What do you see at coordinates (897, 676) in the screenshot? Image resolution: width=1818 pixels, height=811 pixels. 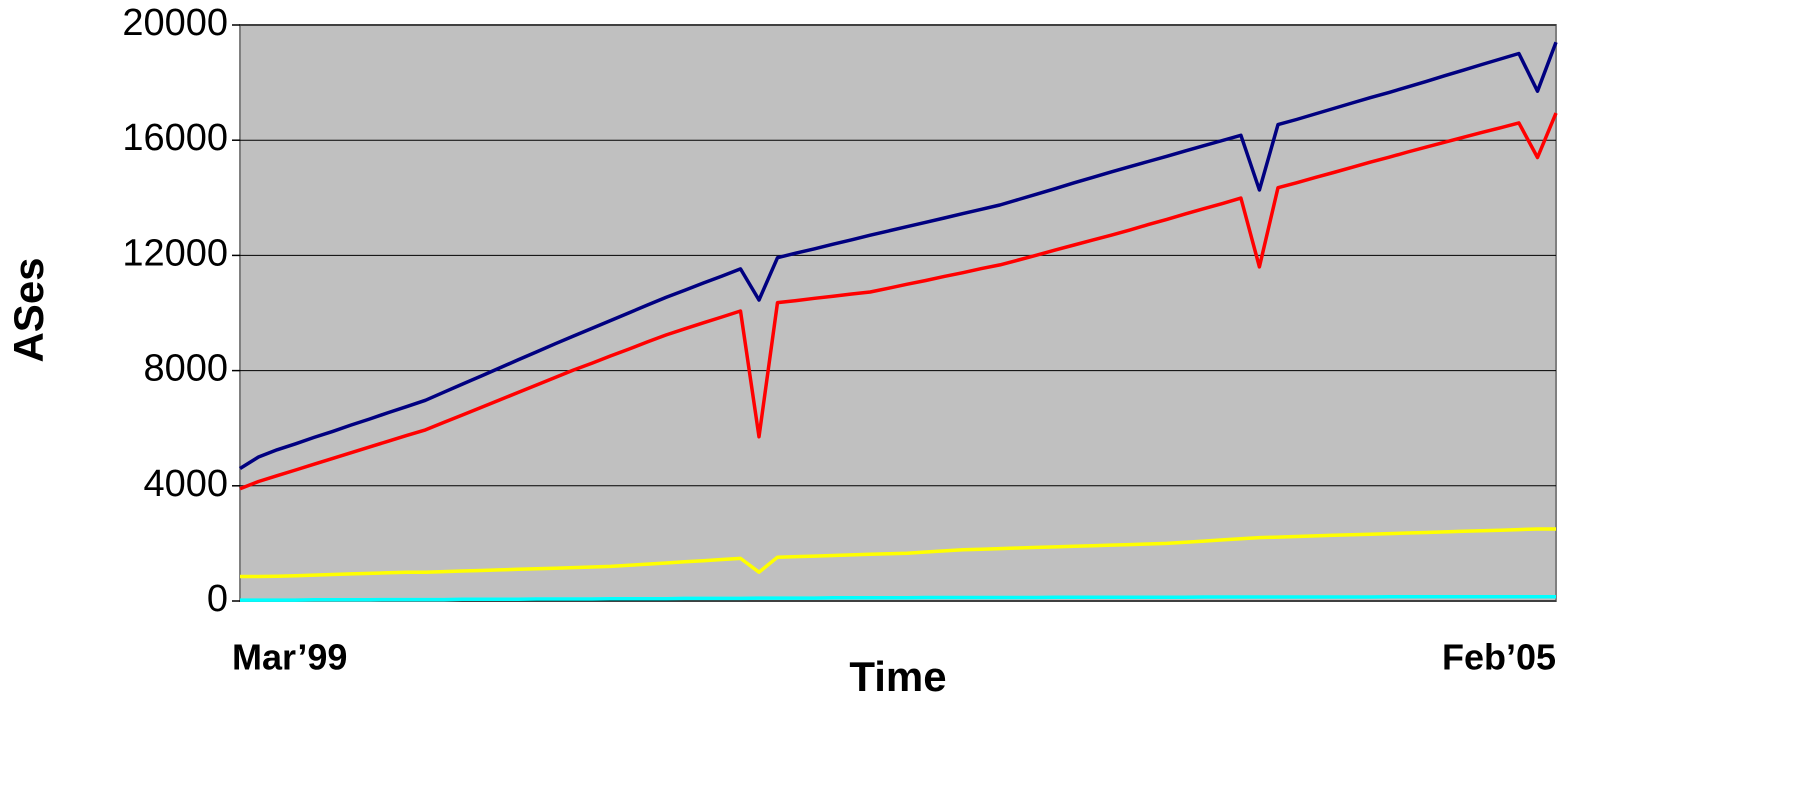 I see `x-axis-title: Time` at bounding box center [897, 676].